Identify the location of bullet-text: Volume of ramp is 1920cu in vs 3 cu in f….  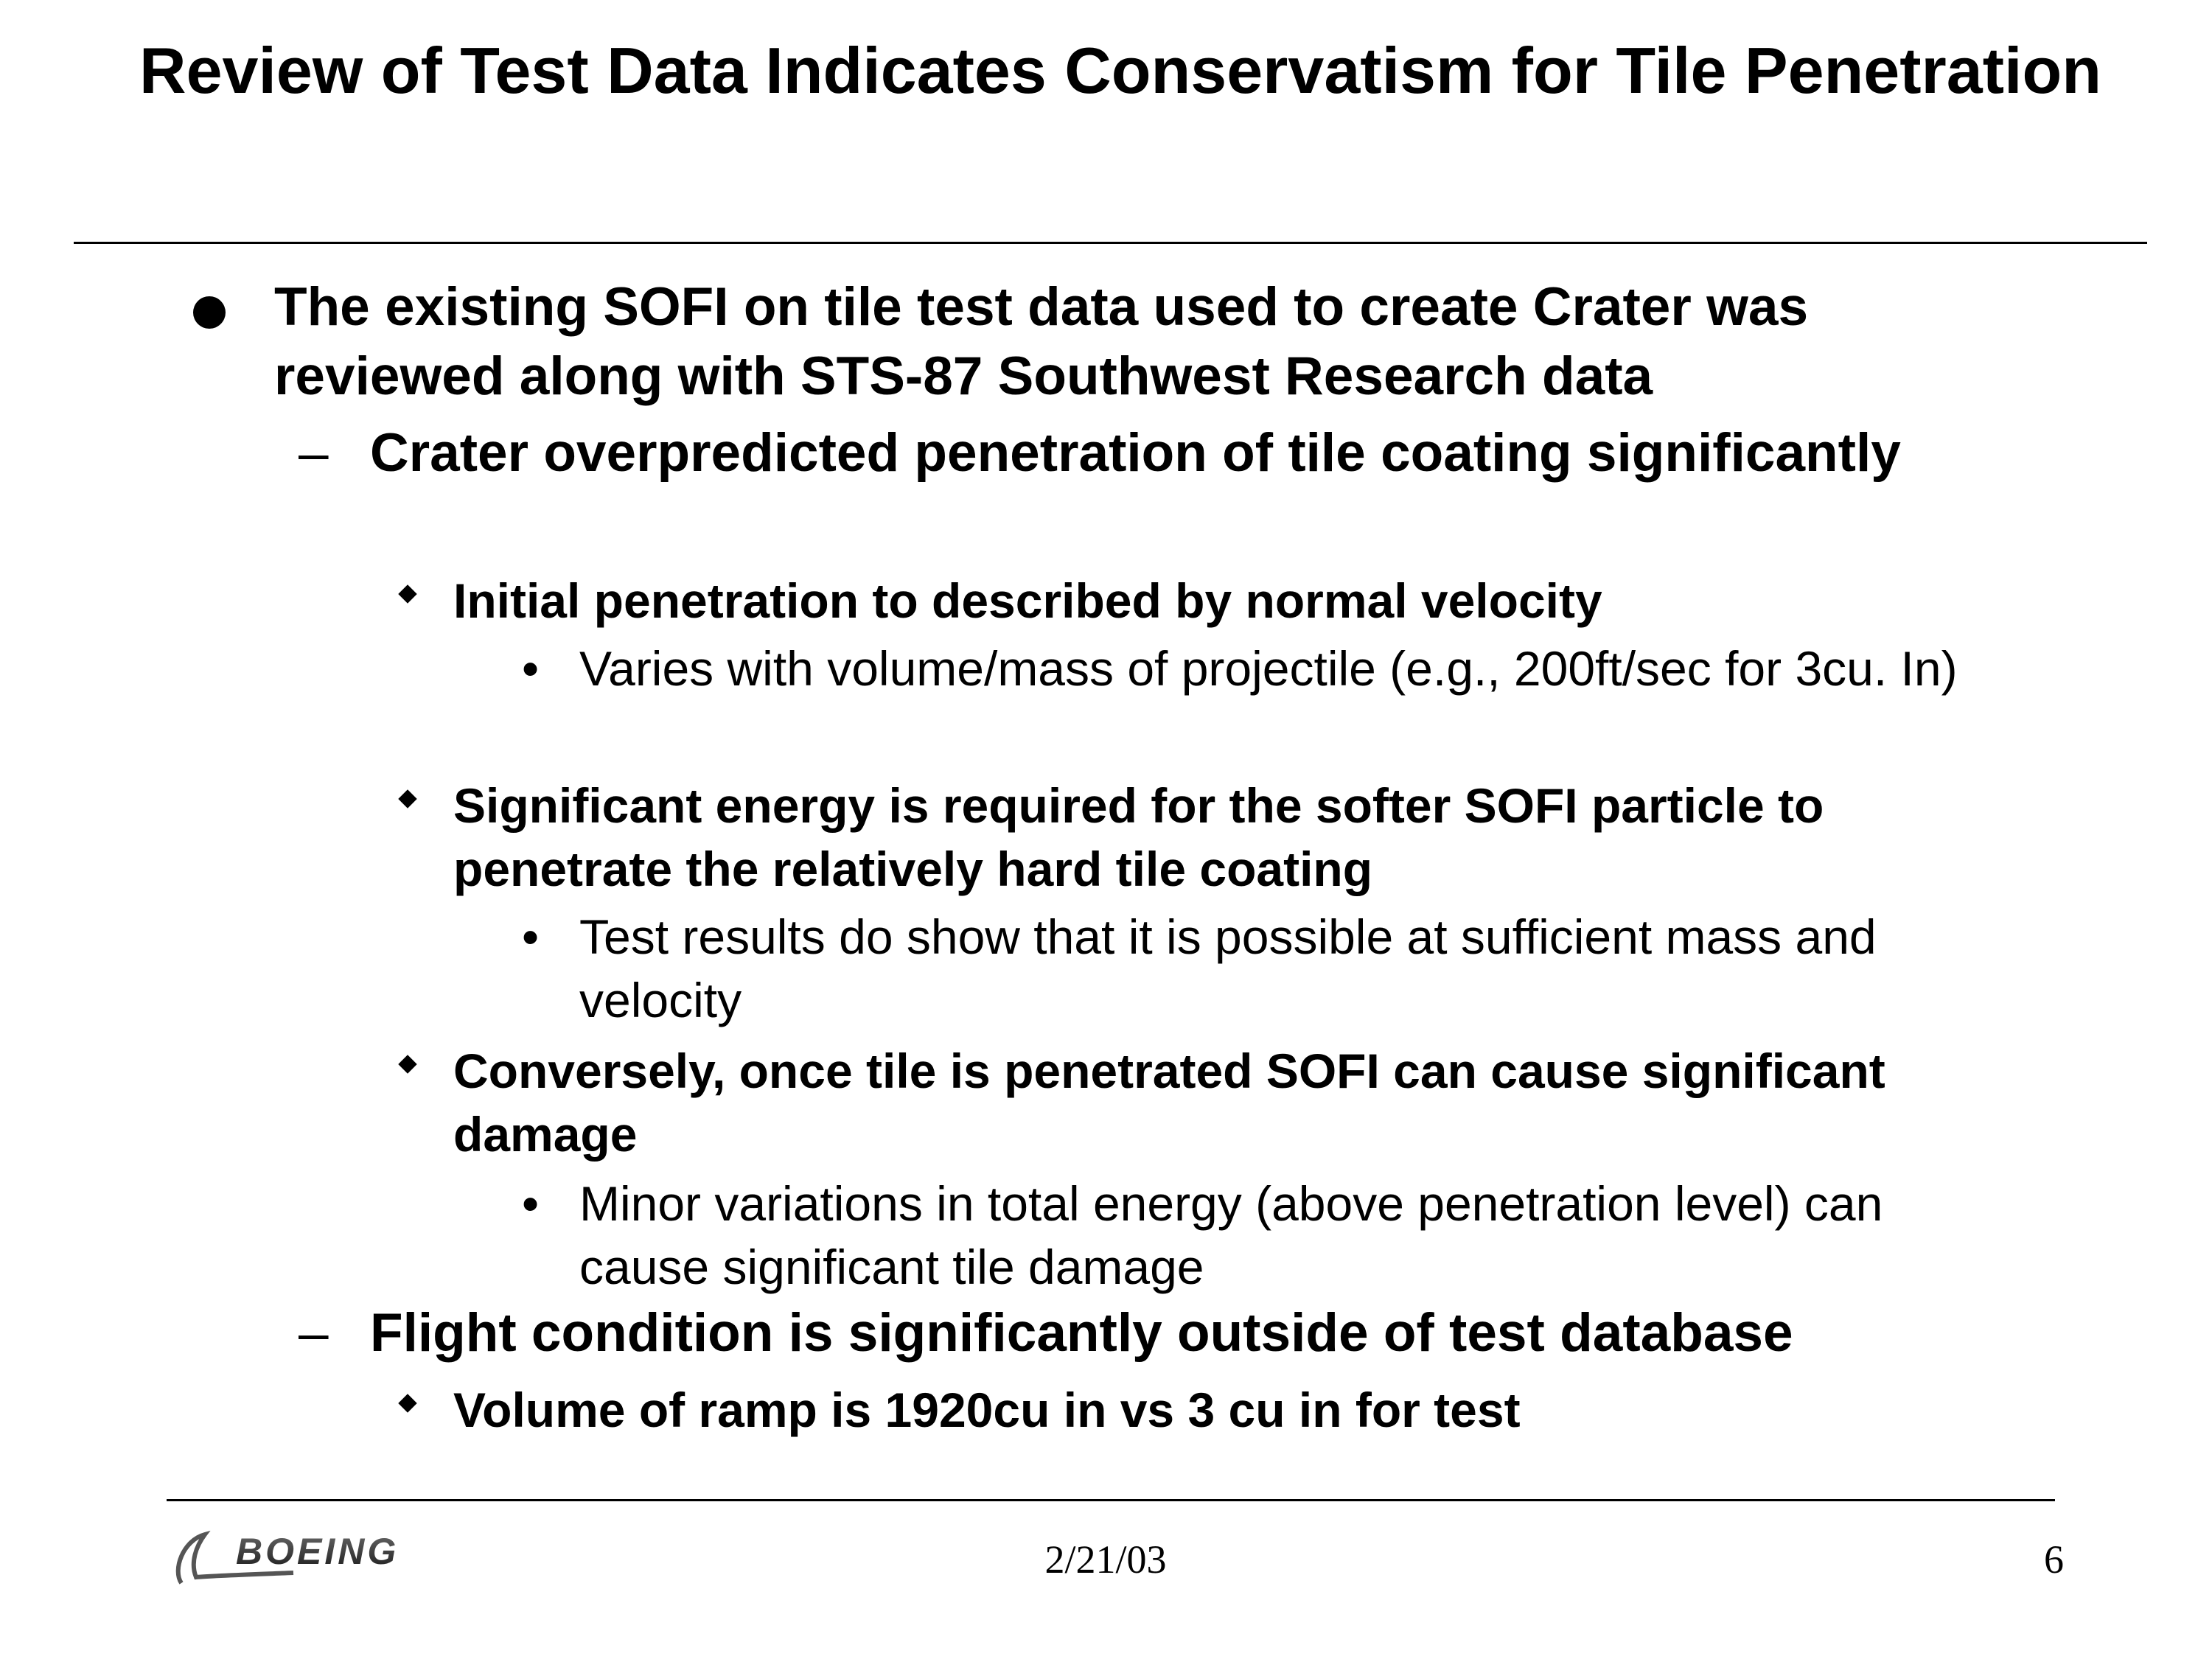
(987, 1410).